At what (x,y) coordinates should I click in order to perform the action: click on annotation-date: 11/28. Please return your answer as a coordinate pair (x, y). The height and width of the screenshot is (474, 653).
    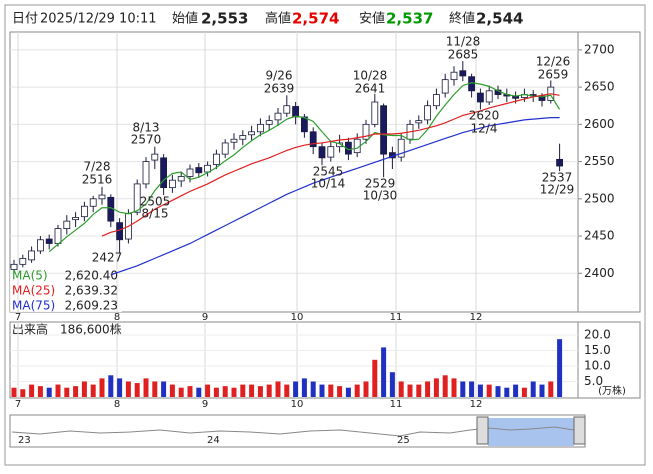
    Looking at the image, I should click on (463, 42).